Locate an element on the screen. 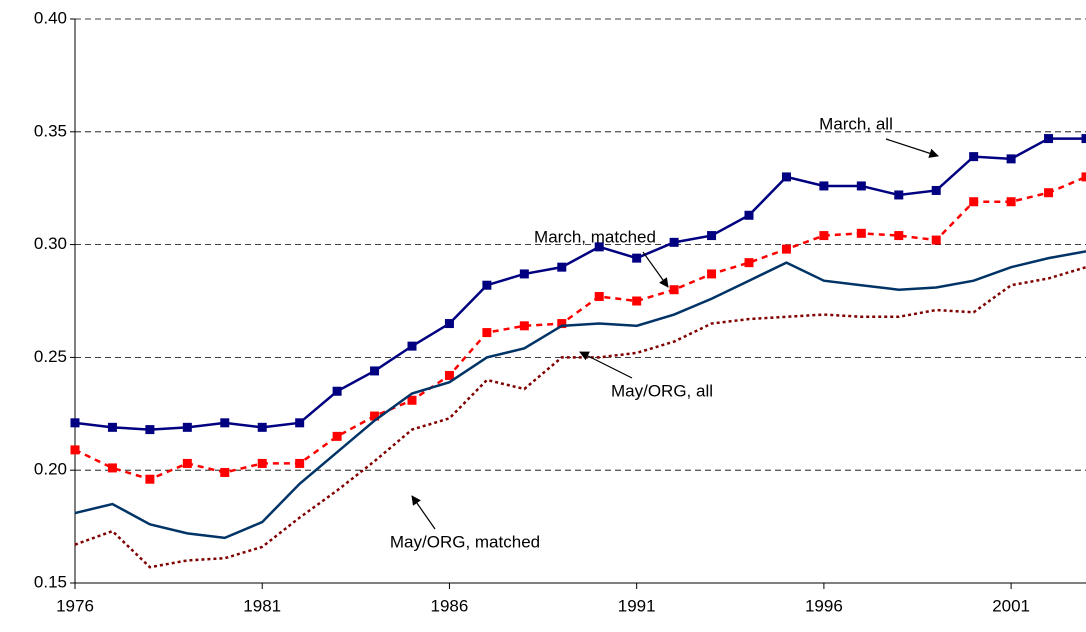 This screenshot has width=1086, height=632. annotation: May/ORG, matched is located at coordinates (465, 541).